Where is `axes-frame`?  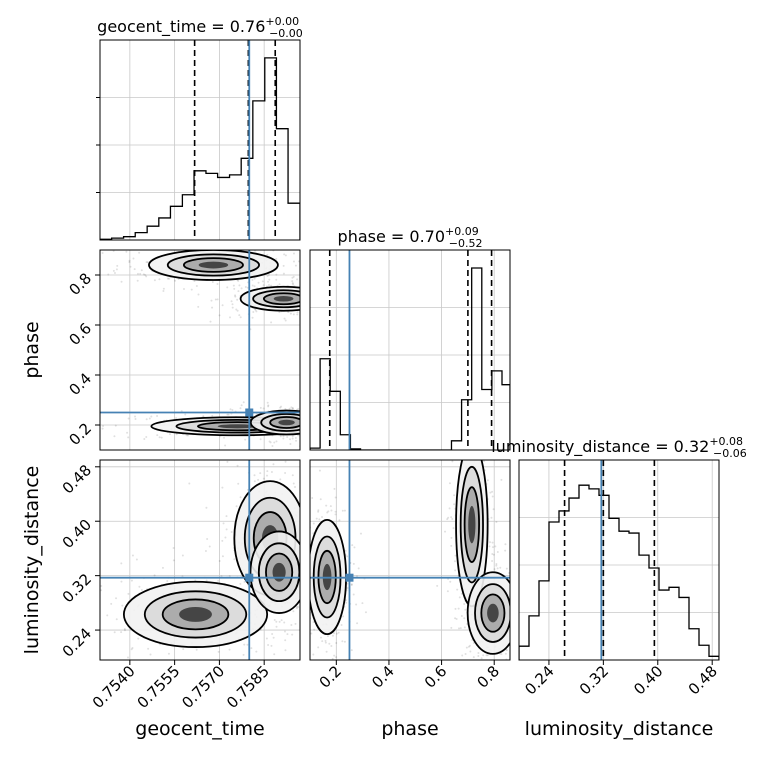 axes-frame is located at coordinates (410, 560).